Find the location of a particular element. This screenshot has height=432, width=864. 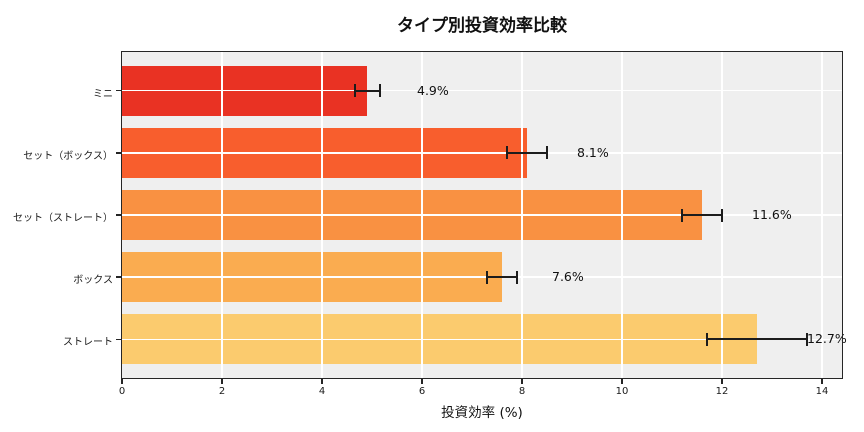

value-label: 8.1% is located at coordinates (593, 152).